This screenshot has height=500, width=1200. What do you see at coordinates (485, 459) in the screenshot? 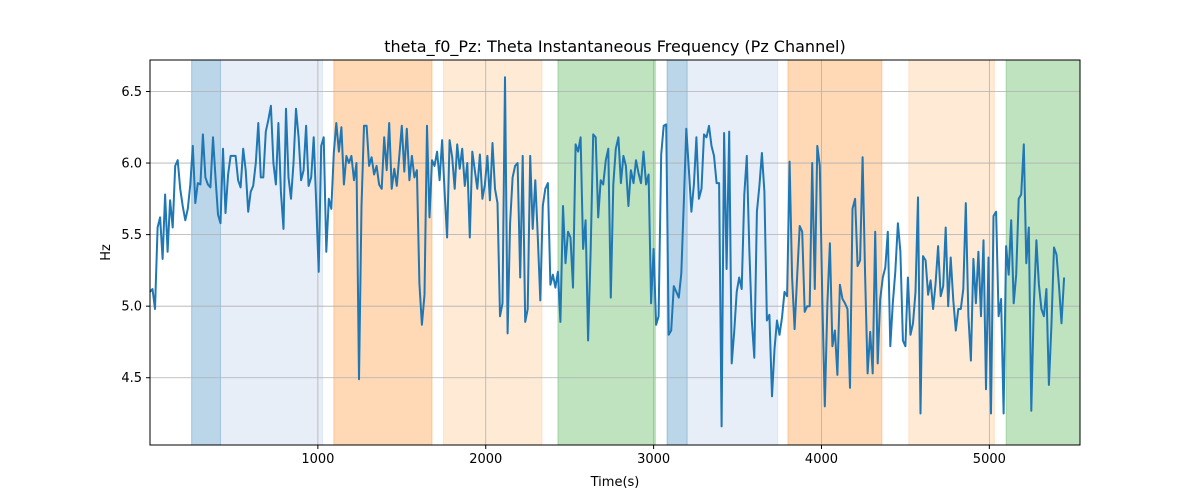
I see `x-tick-label: 2000` at bounding box center [485, 459].